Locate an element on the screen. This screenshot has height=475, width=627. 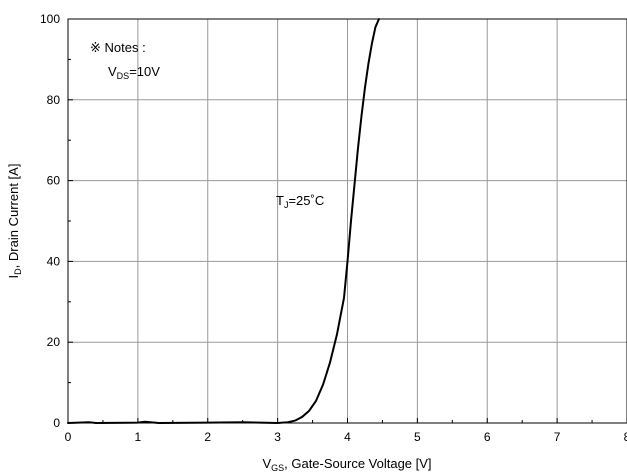
vds-note-sub: DS is located at coordinates (123, 76).